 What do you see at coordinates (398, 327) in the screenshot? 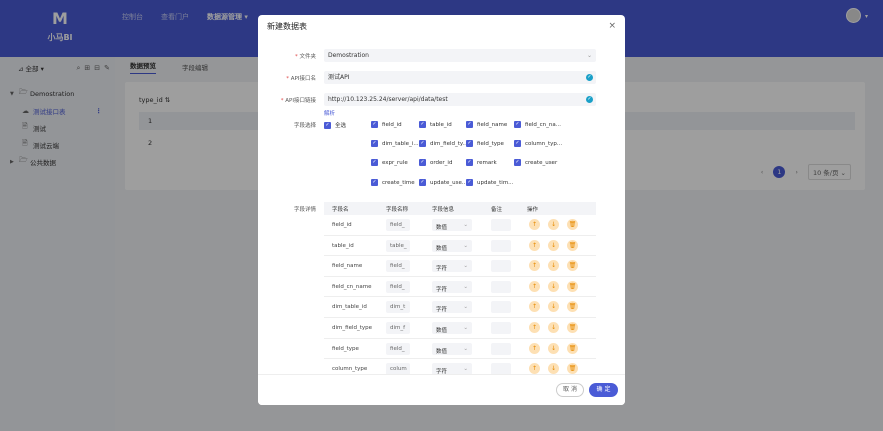
I see `field-cn-input: dim_f` at bounding box center [398, 327].